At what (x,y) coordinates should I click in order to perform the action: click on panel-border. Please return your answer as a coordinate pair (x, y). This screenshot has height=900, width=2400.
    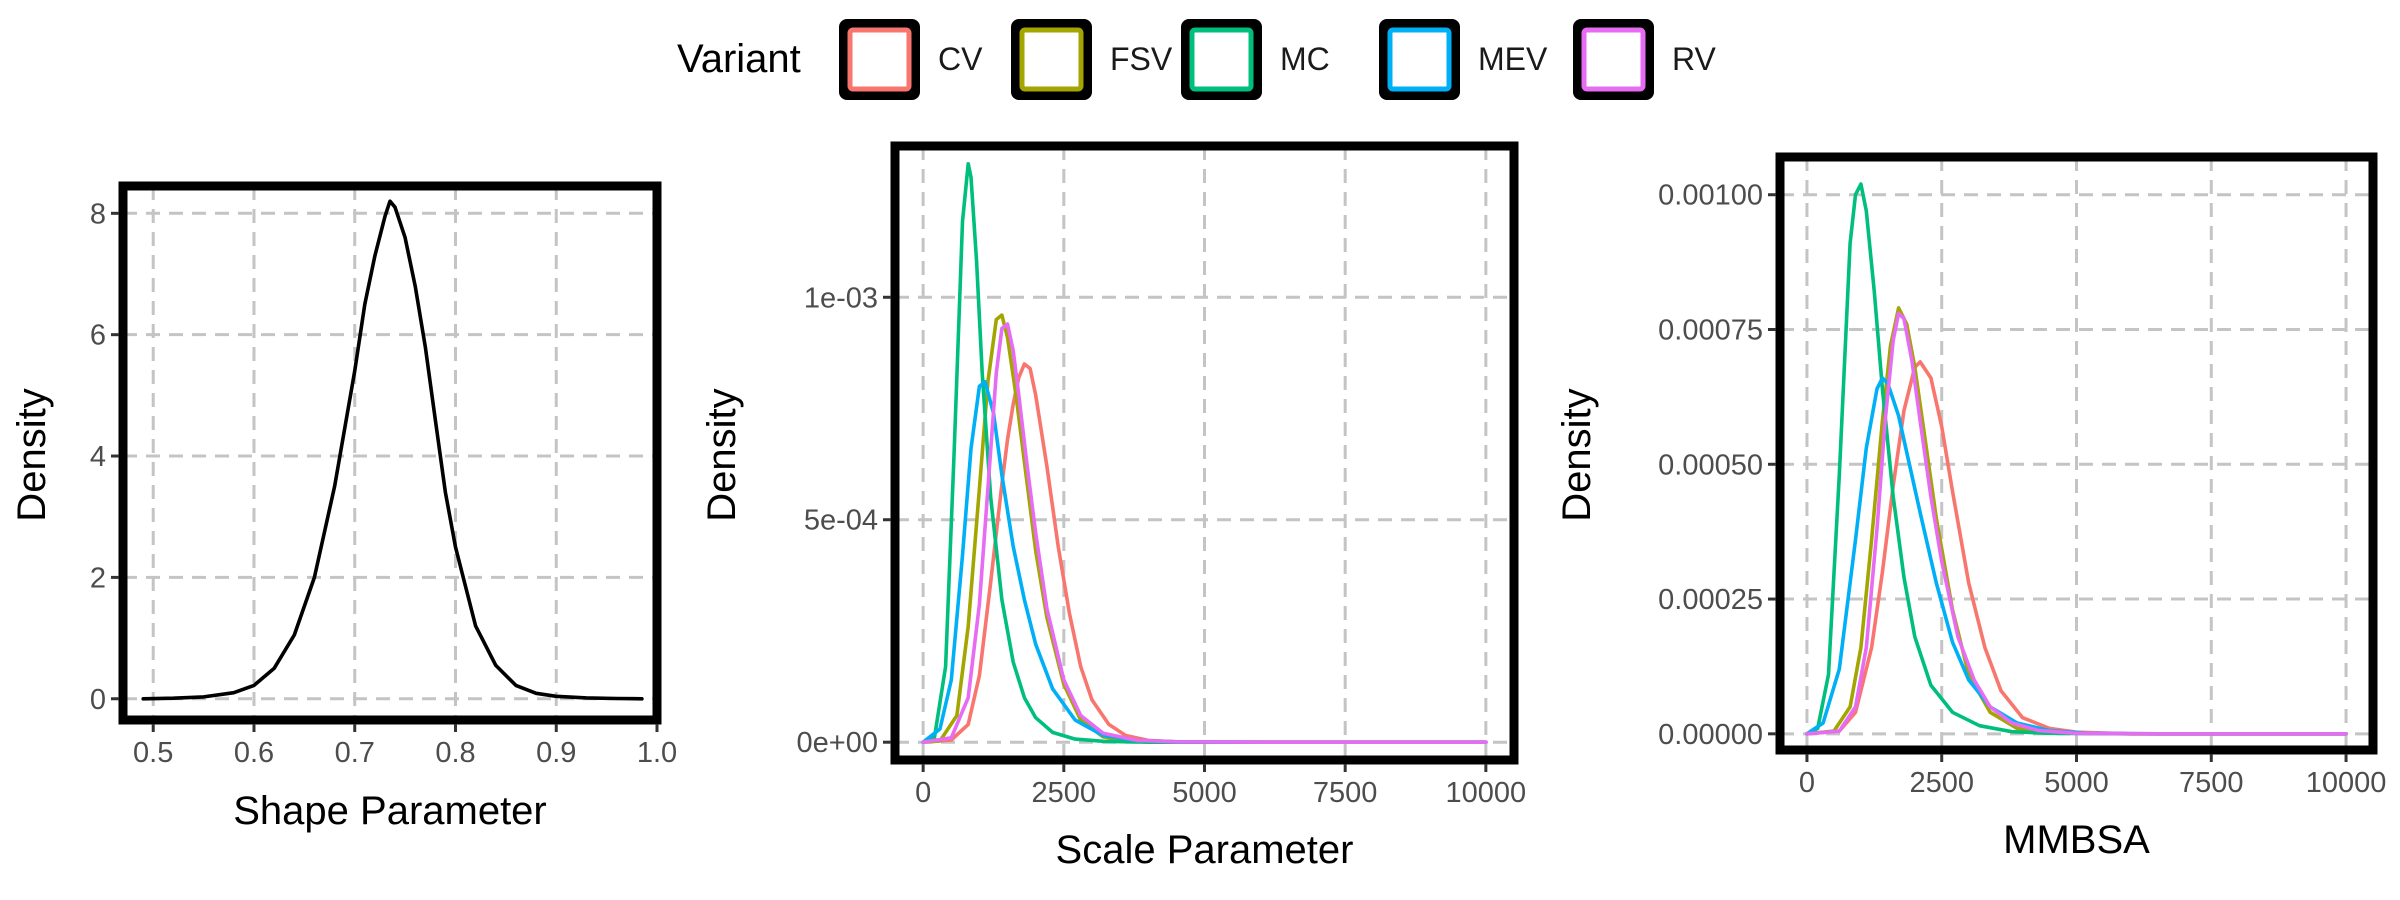
    Looking at the image, I should click on (390, 453).